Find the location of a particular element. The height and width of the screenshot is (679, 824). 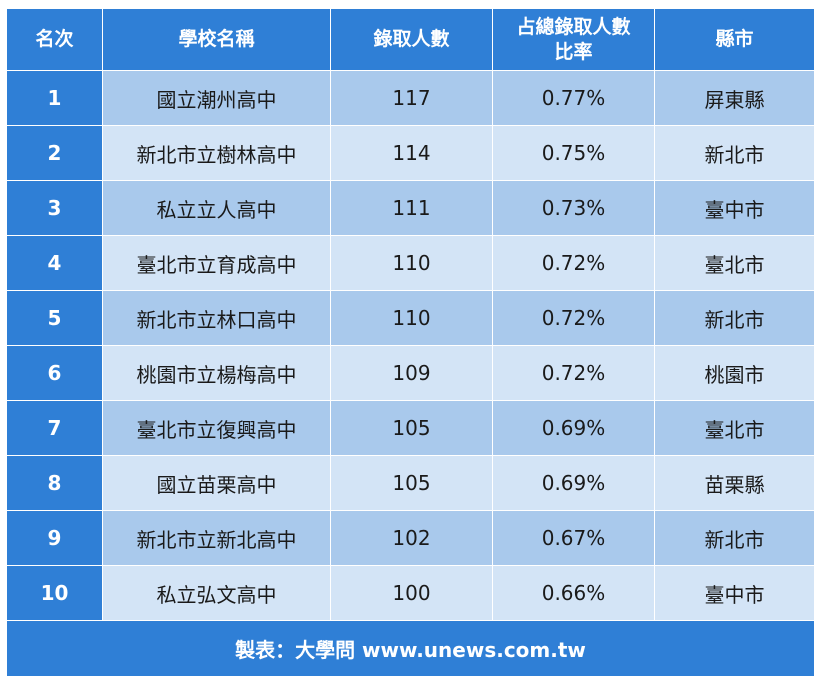

table-row: 2 新北市立樹林高中 114 0.75% 新北市 is located at coordinates (410, 153).